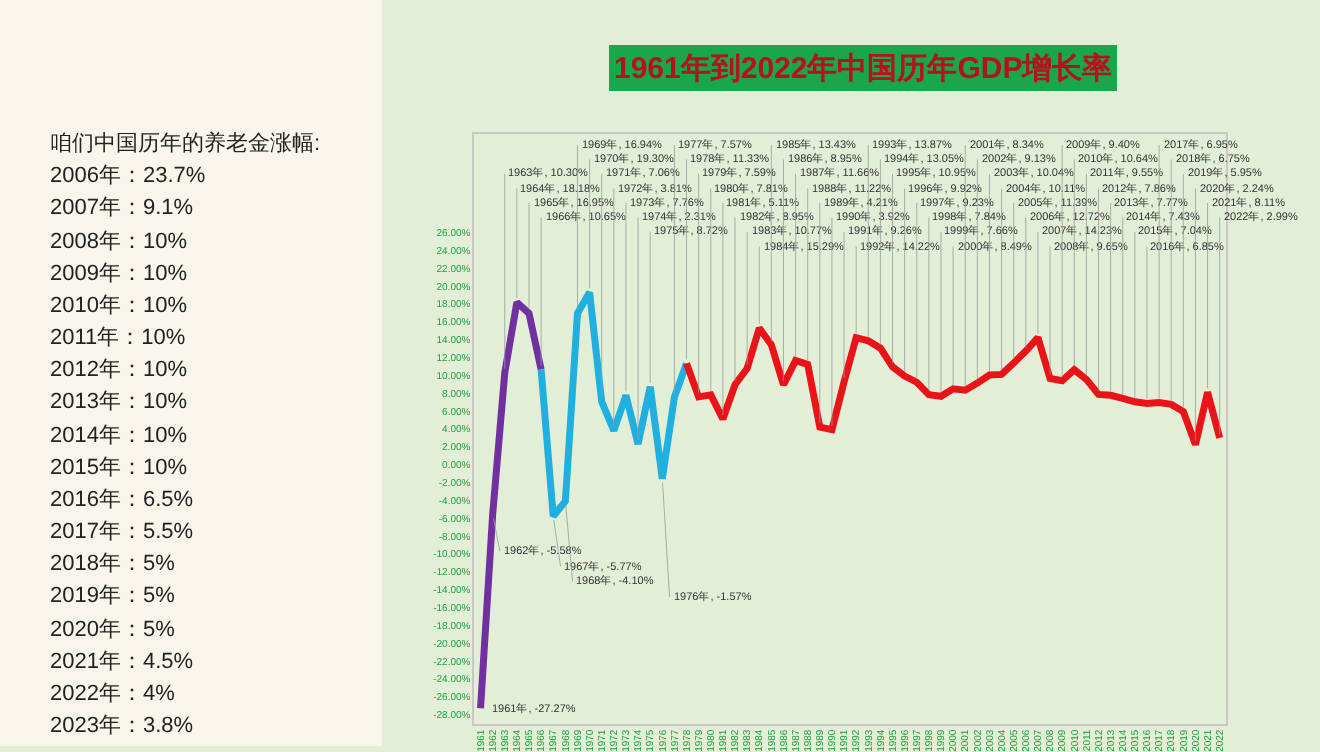  What do you see at coordinates (118, 338) in the screenshot?
I see `text: 2011年：10%` at bounding box center [118, 338].